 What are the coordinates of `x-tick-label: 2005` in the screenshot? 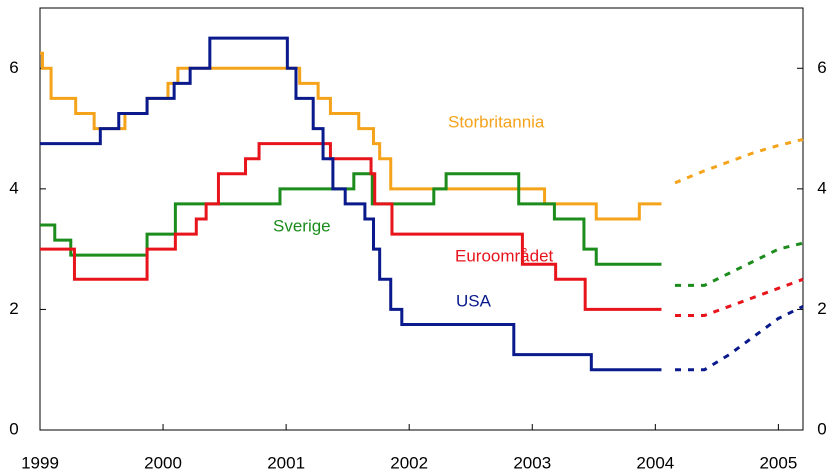 It's located at (778, 462).